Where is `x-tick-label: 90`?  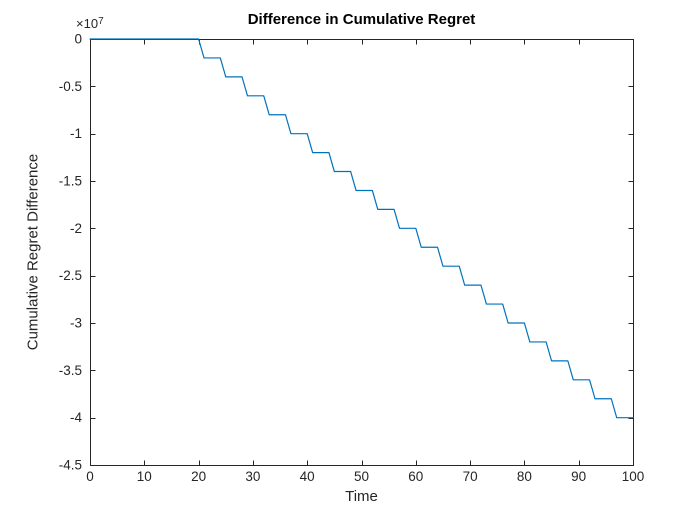
x-tick-label: 90 is located at coordinates (578, 476).